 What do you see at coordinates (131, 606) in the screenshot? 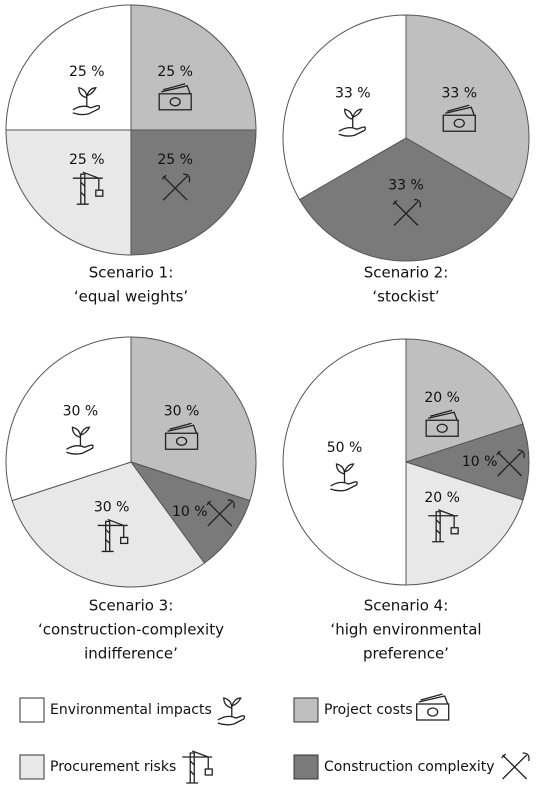
I see `chart-caption: Scenario 3:` at bounding box center [131, 606].